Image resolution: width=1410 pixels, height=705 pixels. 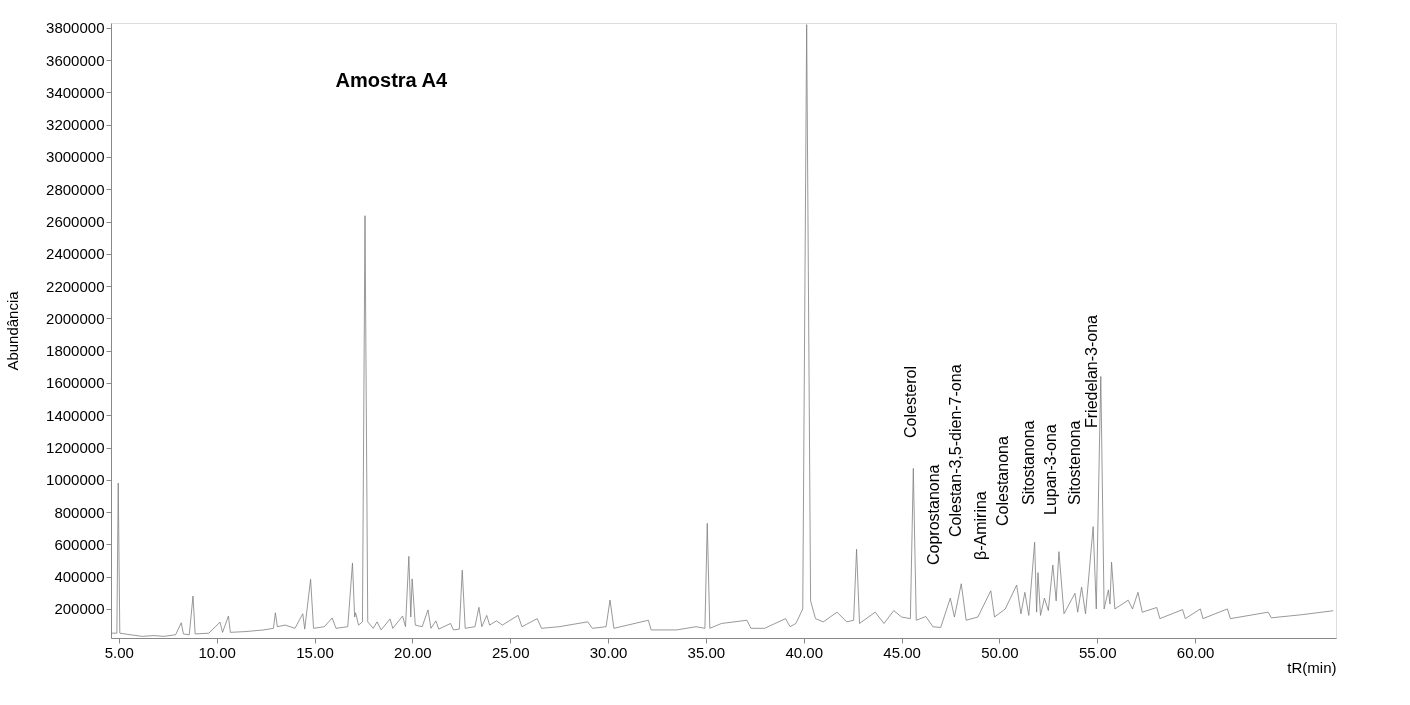 I want to click on x-tick-label: 50.00, so click(x=1000, y=652).